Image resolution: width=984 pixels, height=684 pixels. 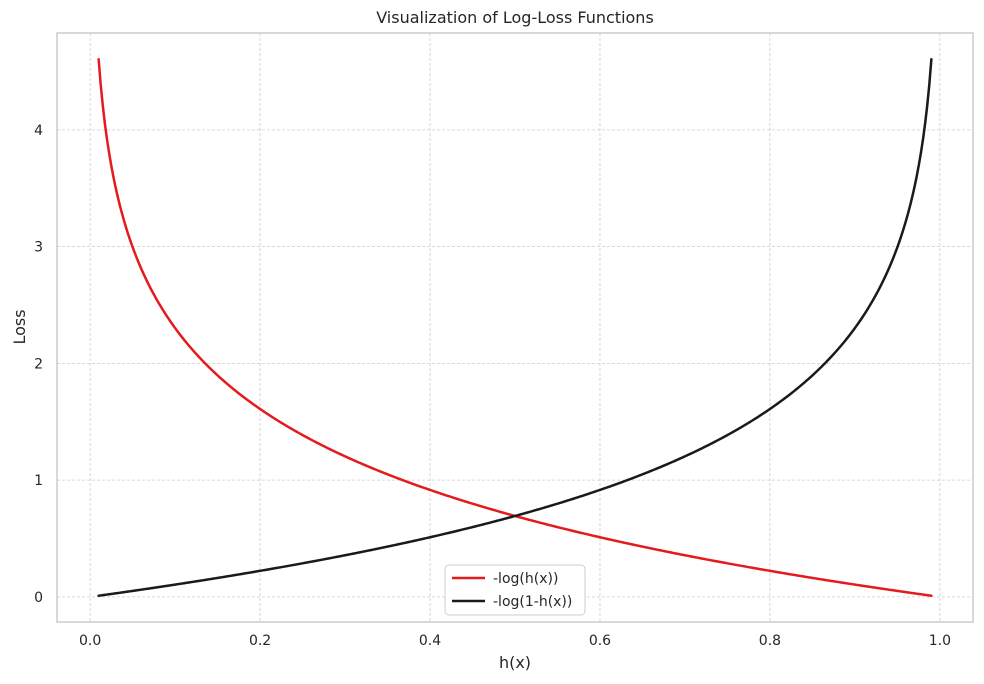 What do you see at coordinates (515, 662) in the screenshot?
I see `x-axis-title: h(x)` at bounding box center [515, 662].